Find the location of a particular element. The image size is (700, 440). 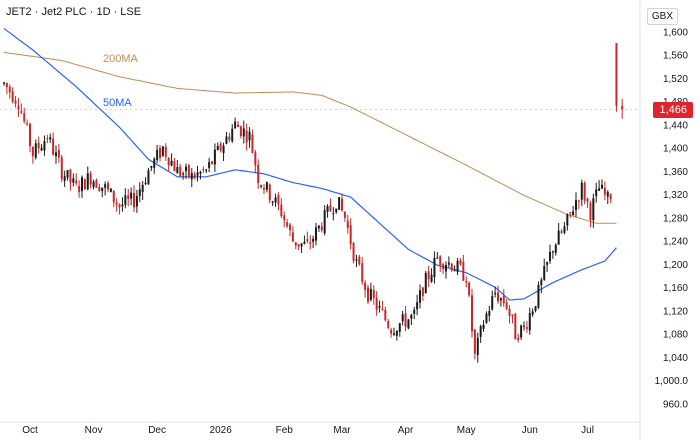

currency-label: GBX is located at coordinates (662, 16).